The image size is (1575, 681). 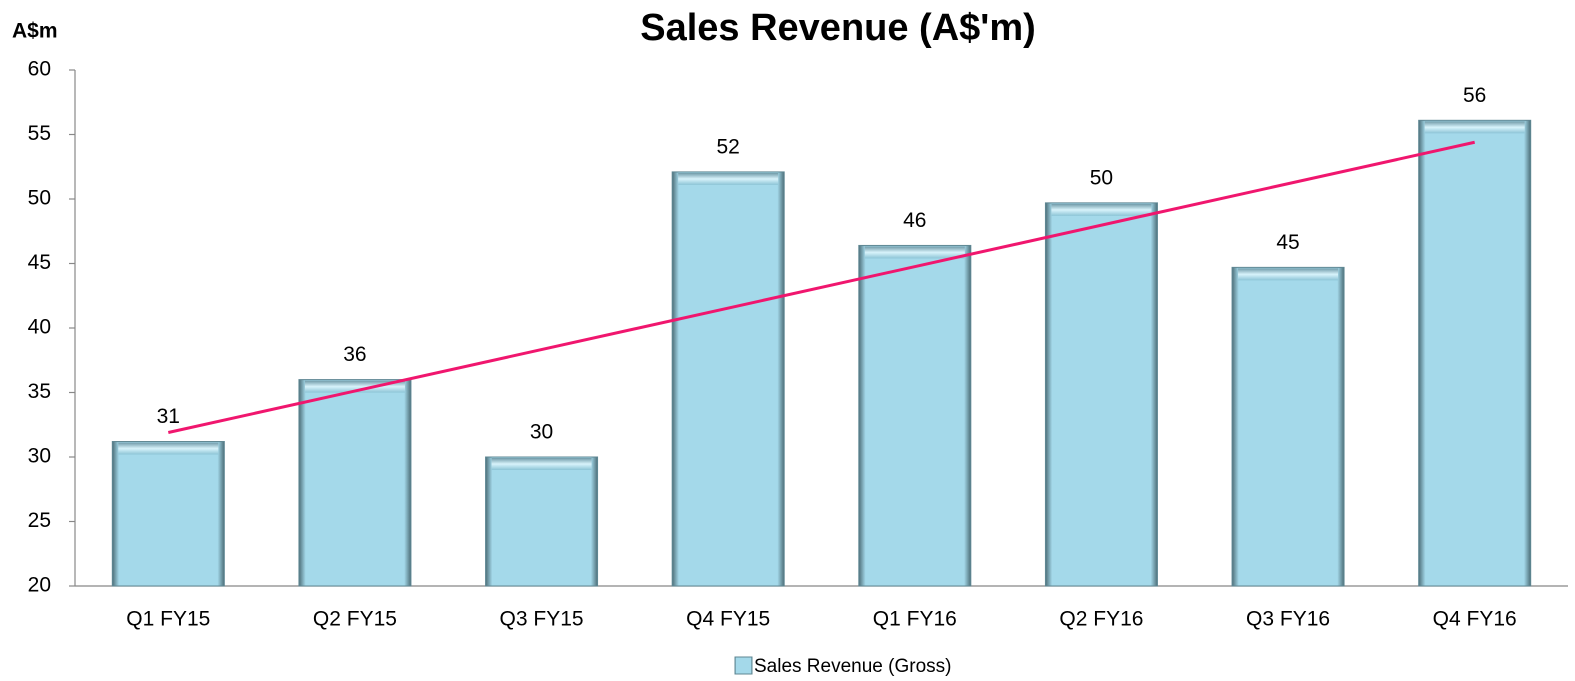 What do you see at coordinates (39, 456) in the screenshot?
I see `y-tick-label: 30` at bounding box center [39, 456].